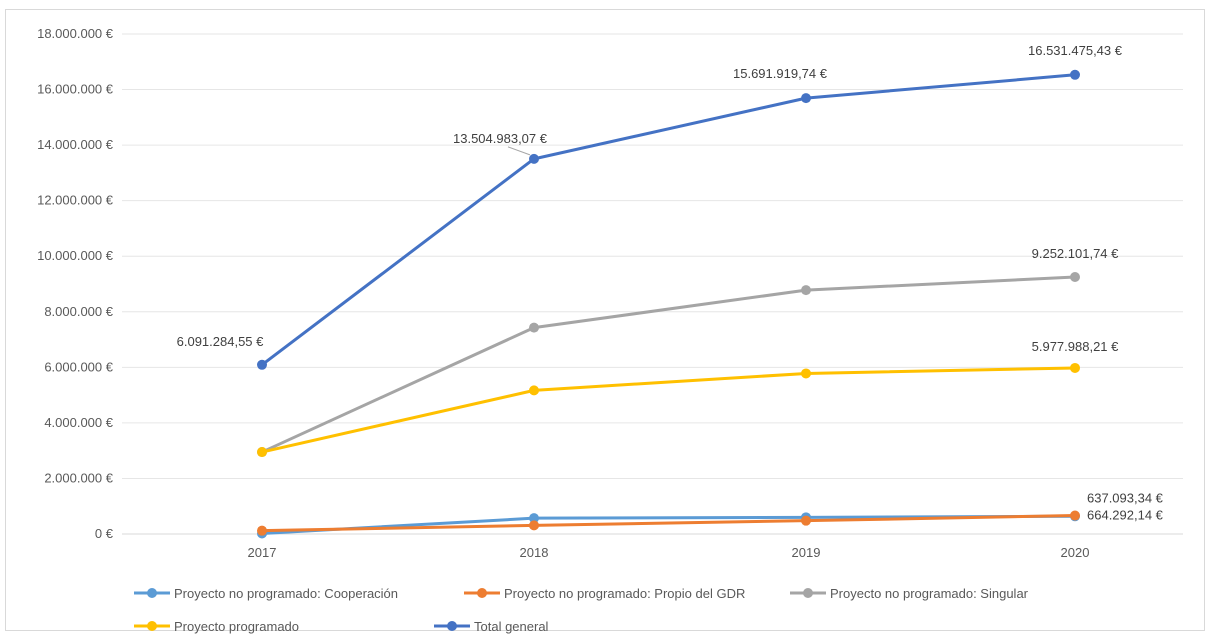 This screenshot has height=634, width=1209. What do you see at coordinates (236, 626) in the screenshot?
I see `legend-label: Proyecto programado` at bounding box center [236, 626].